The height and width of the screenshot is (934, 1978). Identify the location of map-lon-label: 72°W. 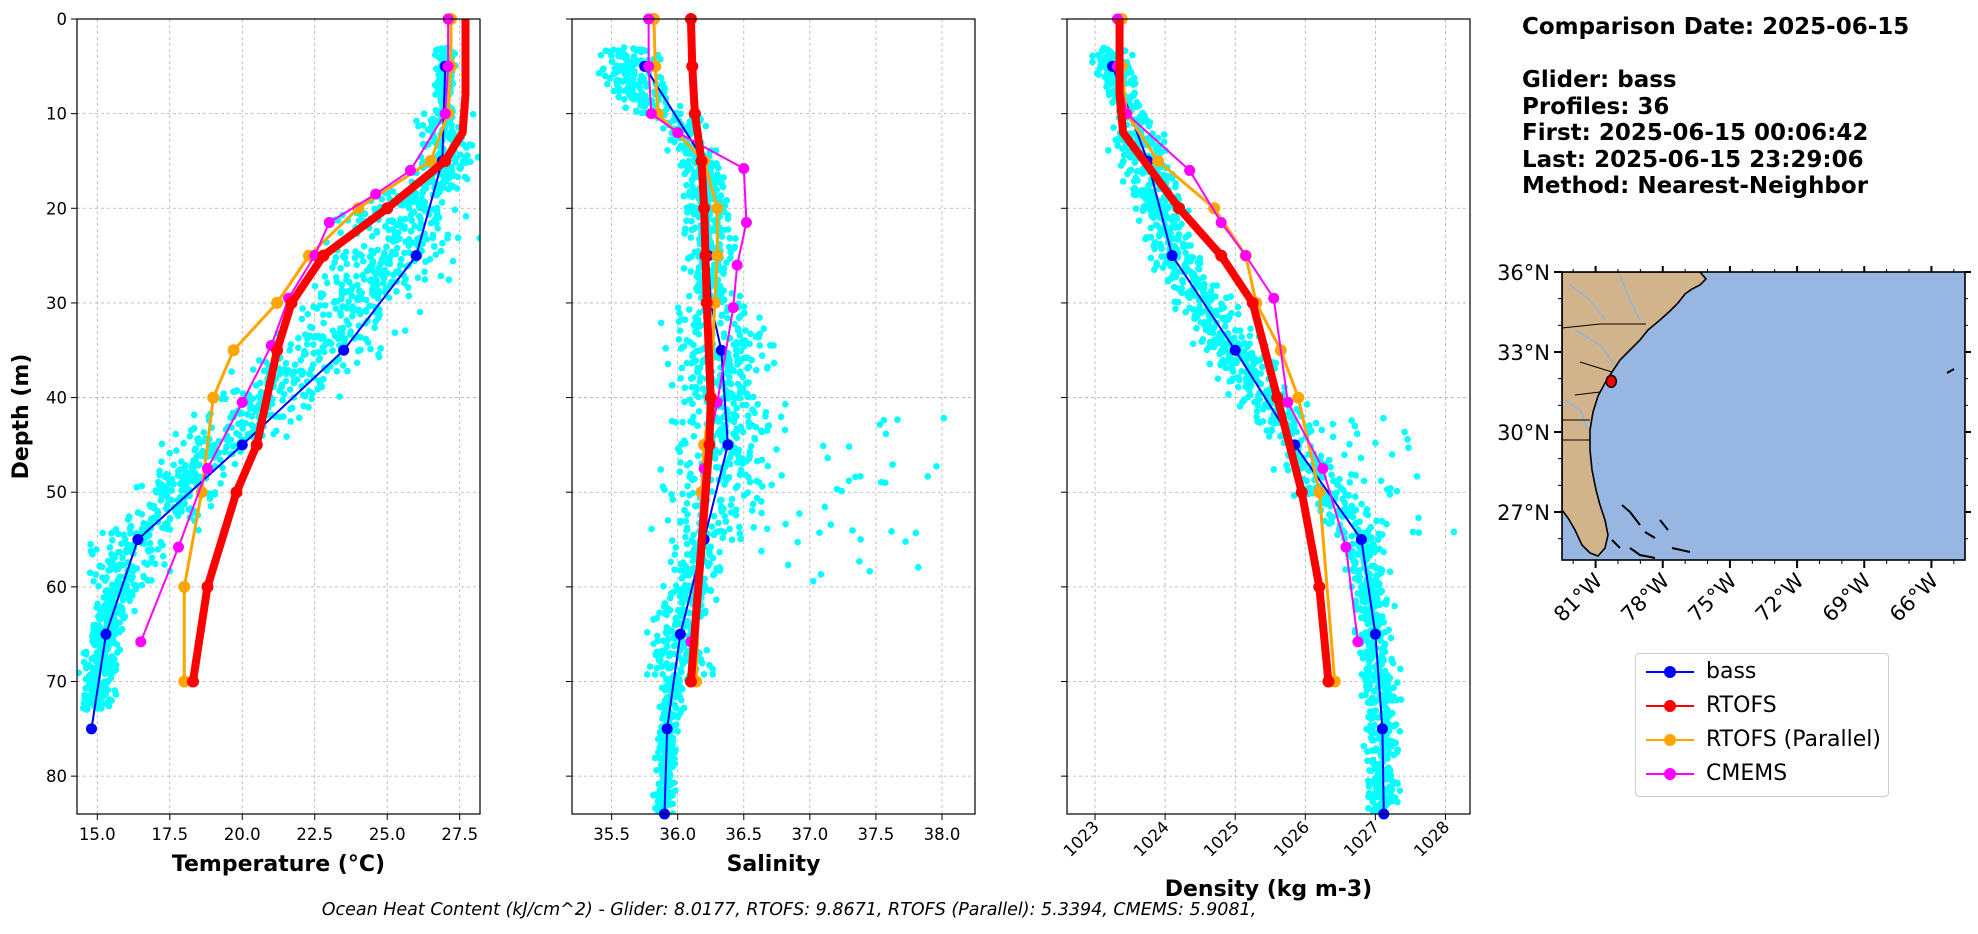
(1780, 597).